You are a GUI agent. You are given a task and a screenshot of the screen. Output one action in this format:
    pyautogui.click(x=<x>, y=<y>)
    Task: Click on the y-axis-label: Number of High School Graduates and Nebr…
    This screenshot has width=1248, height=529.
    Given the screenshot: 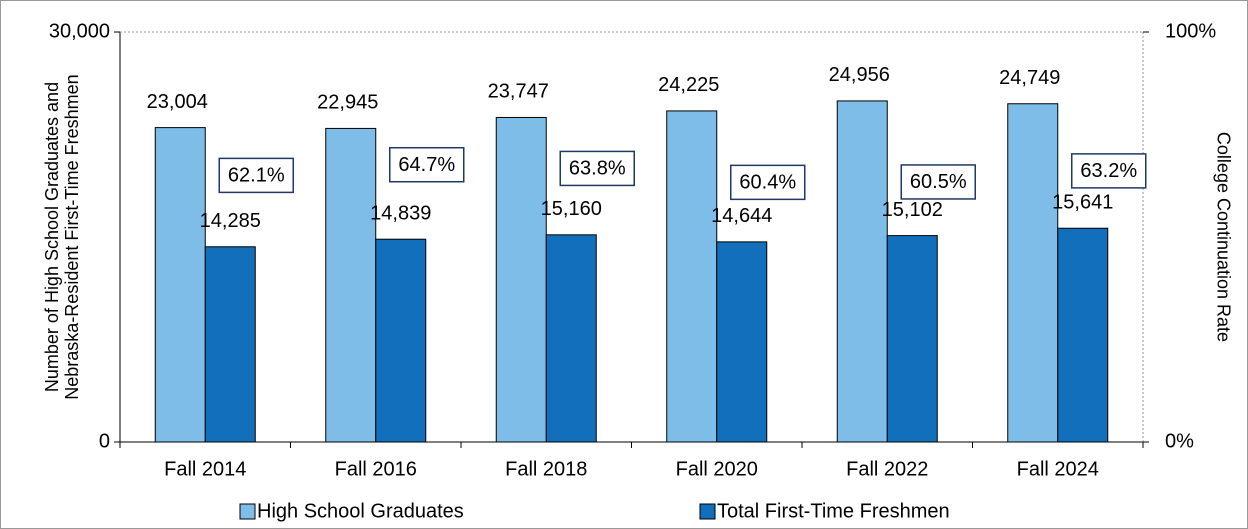 What is the action you would take?
    pyautogui.click(x=62, y=237)
    